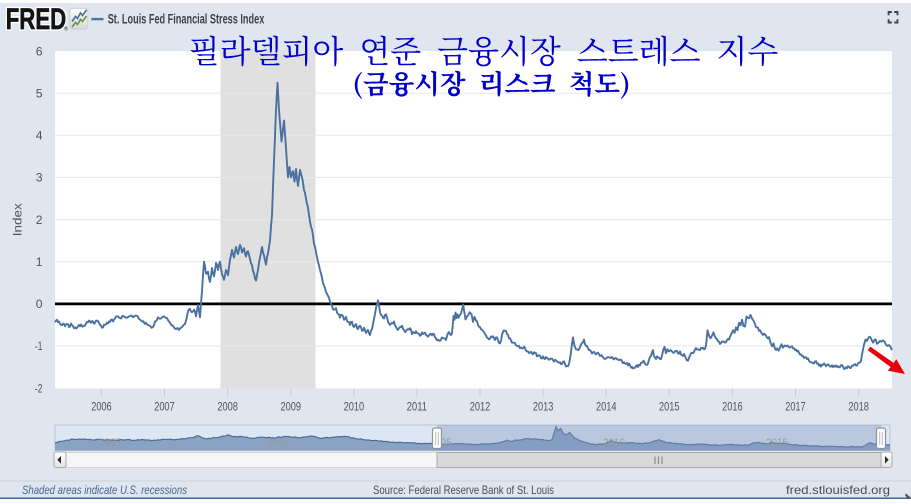 The height and width of the screenshot is (504, 911). Describe the element at coordinates (39, 51) in the screenshot. I see `svg-text: 6` at that location.